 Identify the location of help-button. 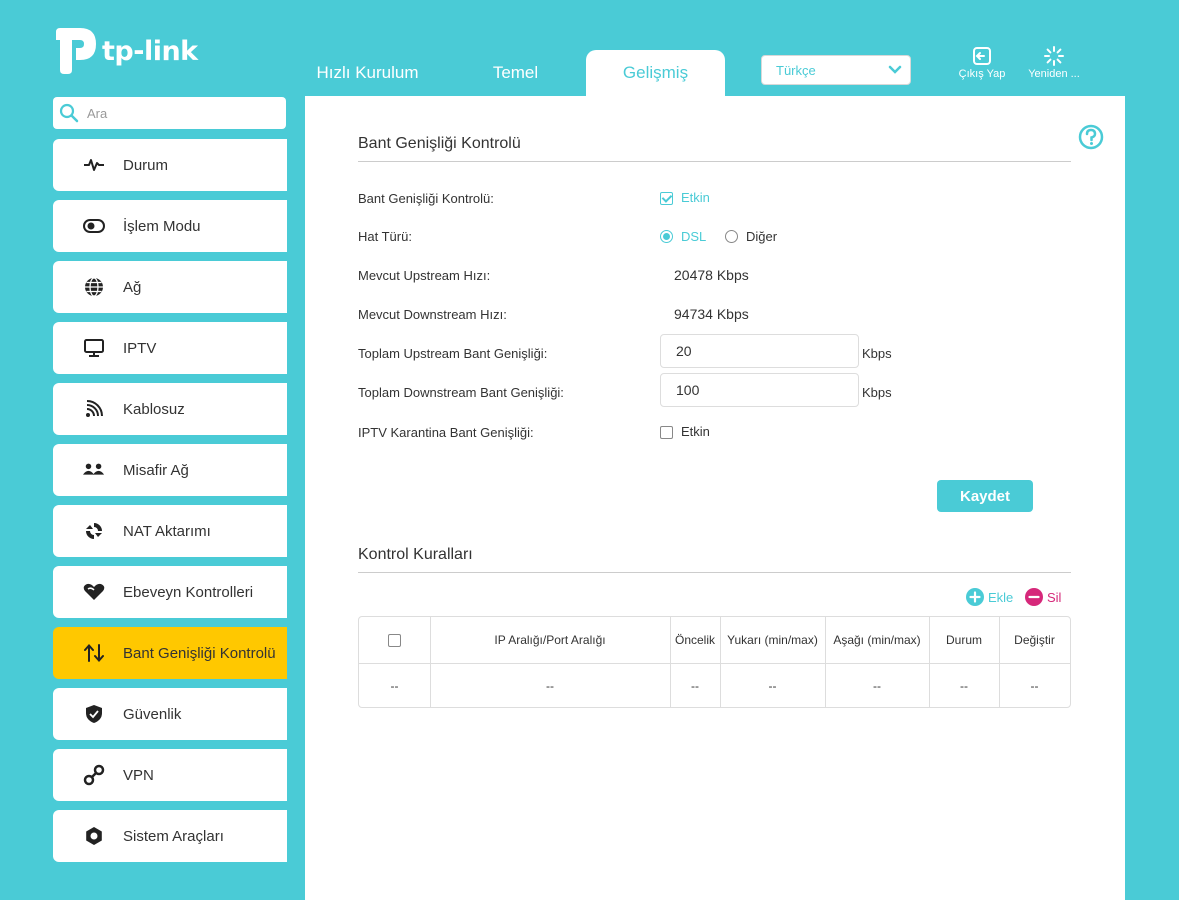
(1091, 139).